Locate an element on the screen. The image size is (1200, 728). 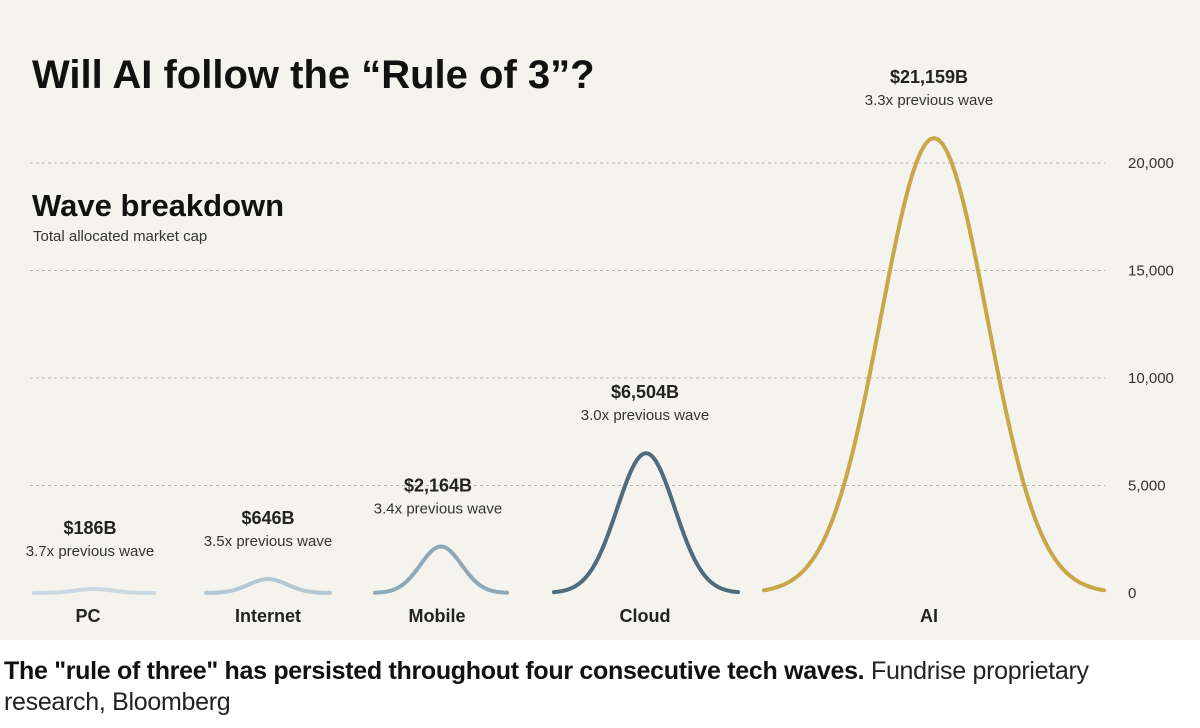
value-label: $6,504B is located at coordinates (645, 392).